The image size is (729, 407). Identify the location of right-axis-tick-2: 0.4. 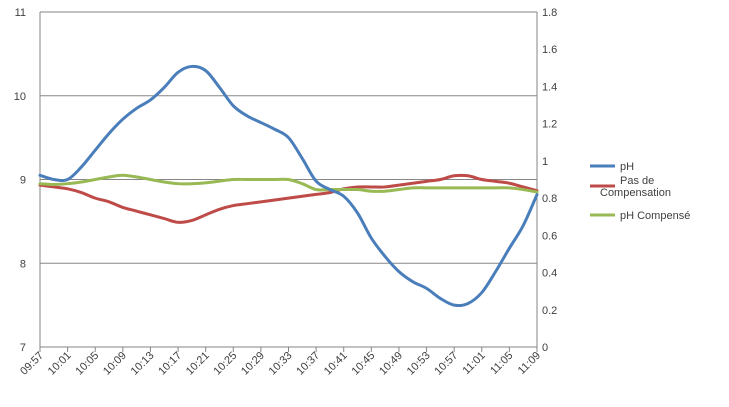
(549, 274).